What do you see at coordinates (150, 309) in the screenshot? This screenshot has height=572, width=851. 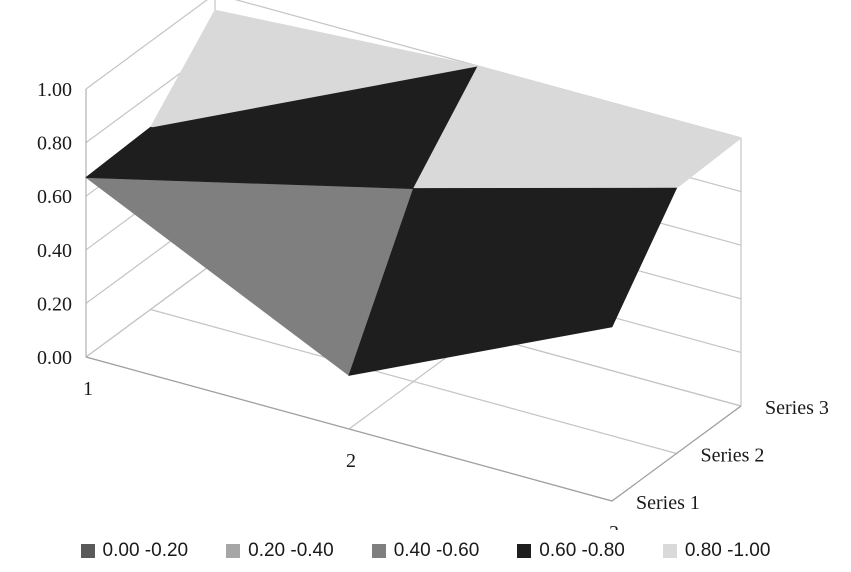 I see `floor-gridline-category` at bounding box center [150, 309].